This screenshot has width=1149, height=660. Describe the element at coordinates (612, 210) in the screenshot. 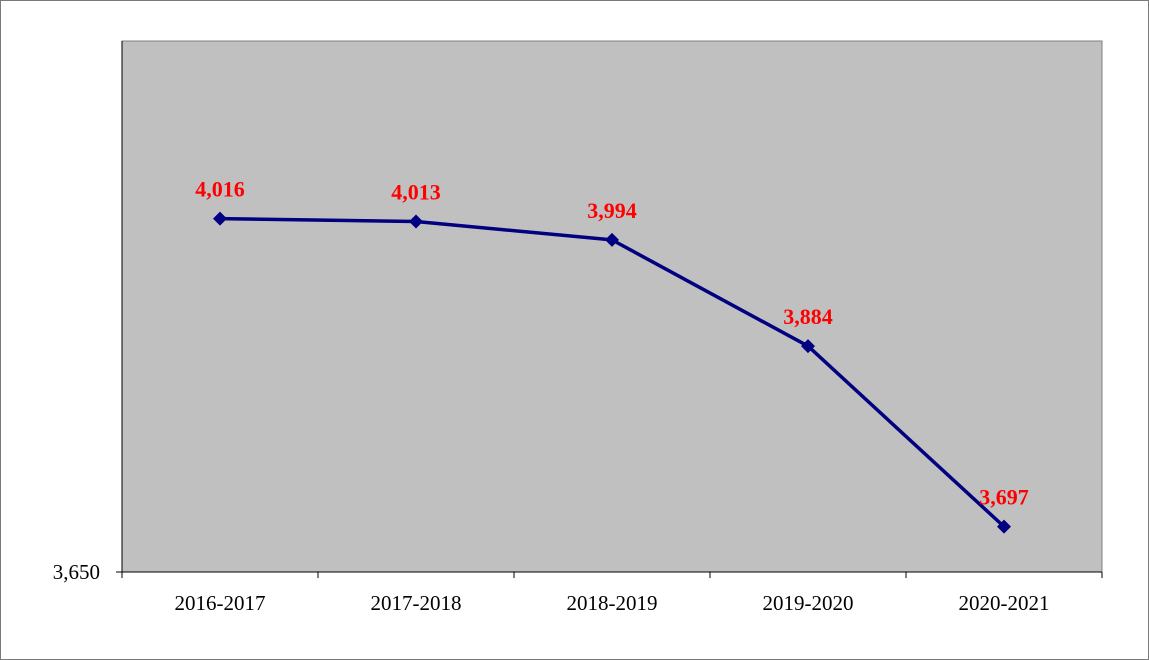

I see `data-label: 3,994` at that location.